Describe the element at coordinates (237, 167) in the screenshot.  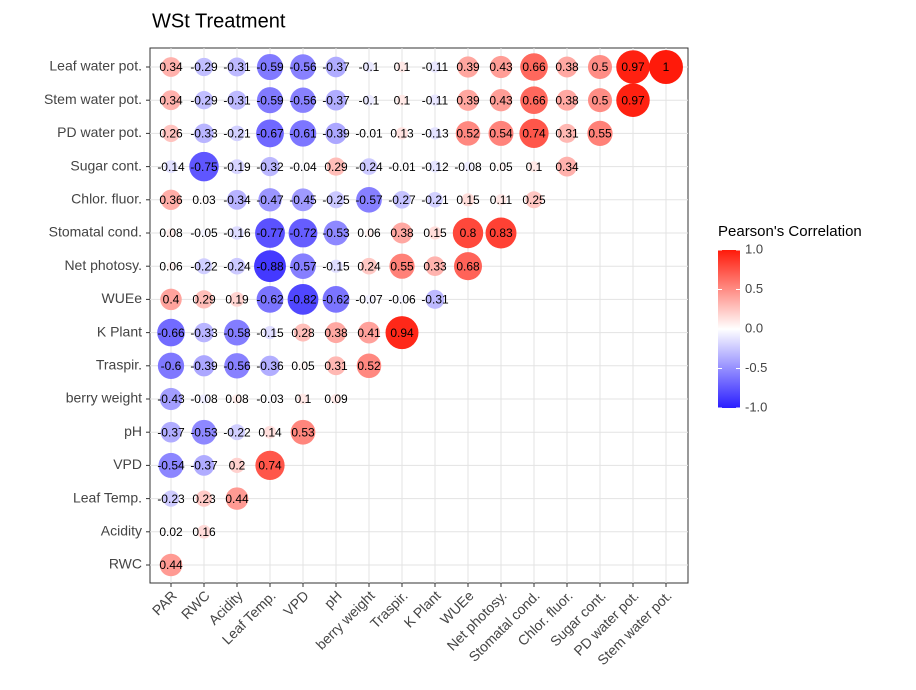
I see `value-label: -0.19` at that location.